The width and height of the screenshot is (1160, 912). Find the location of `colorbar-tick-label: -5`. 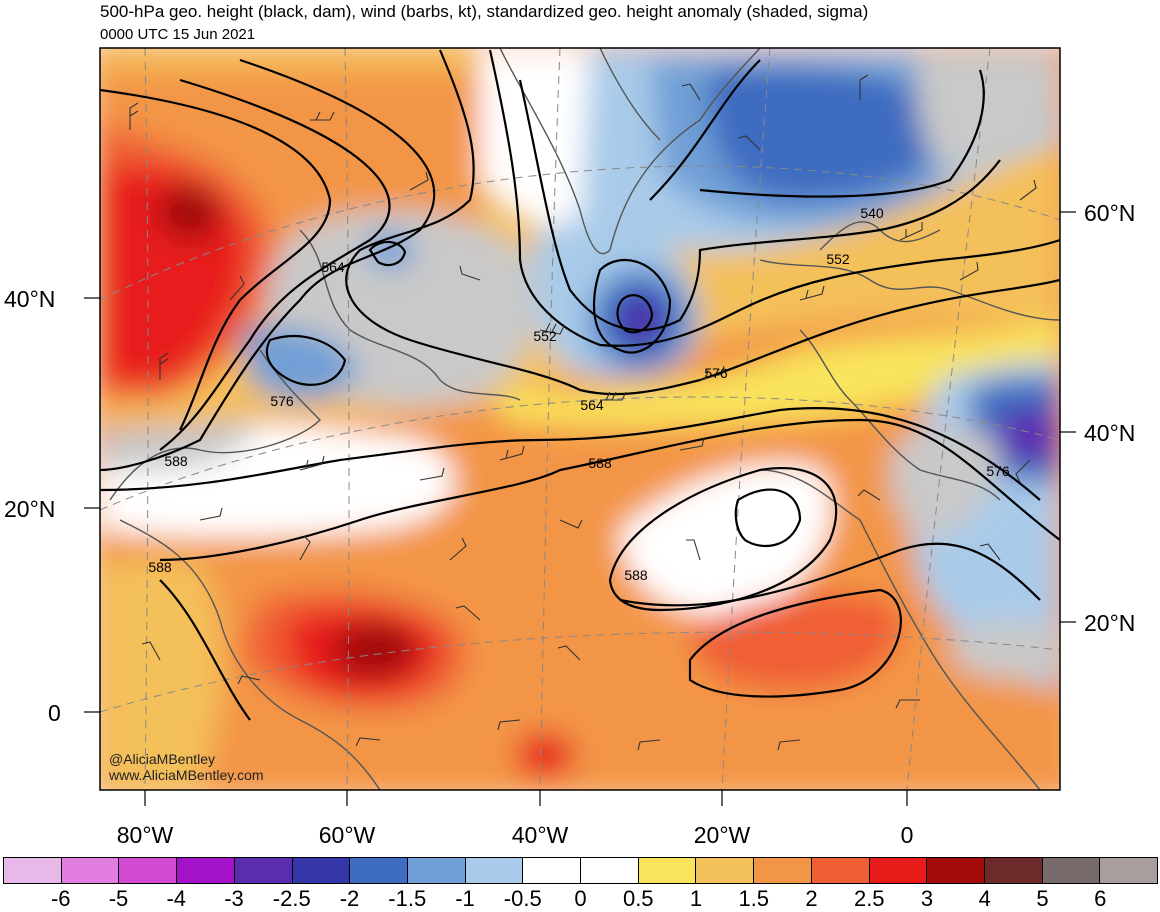

colorbar-tick-label: -5 is located at coordinates (118, 898).